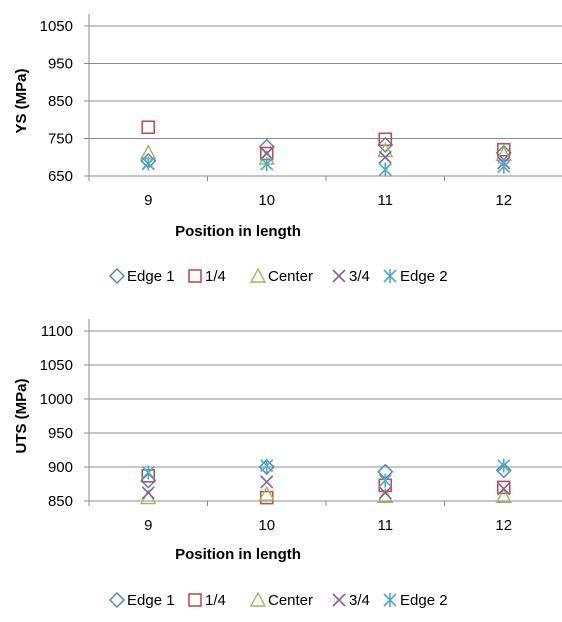 The image size is (562, 622). What do you see at coordinates (60, 139) in the screenshot?
I see `y-tick-label: 750` at bounding box center [60, 139].